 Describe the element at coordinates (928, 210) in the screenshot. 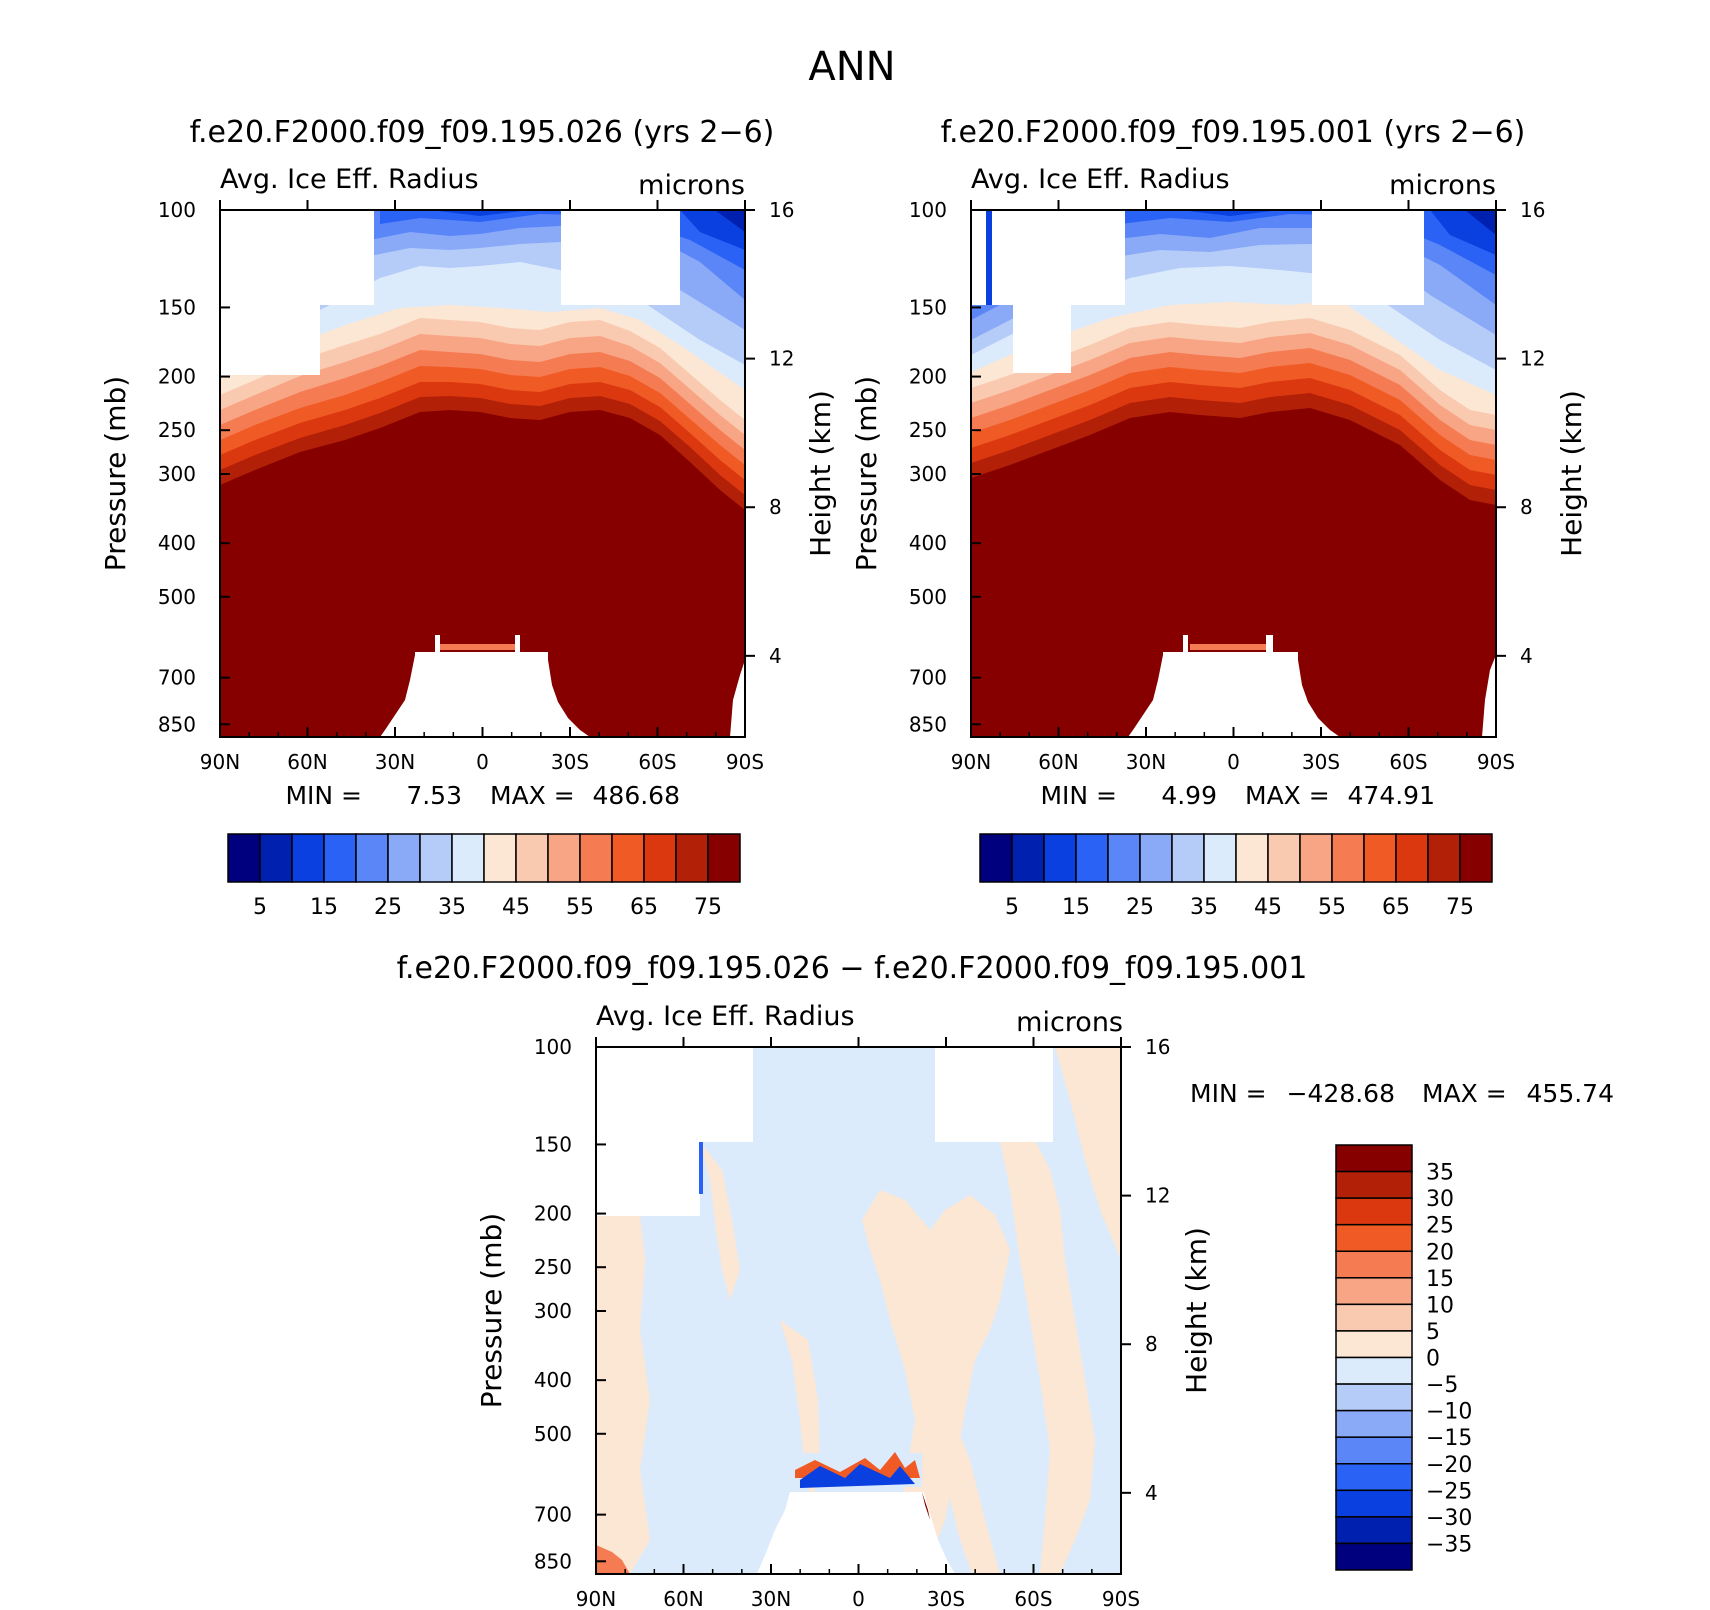

I see `panel-b-y-tick-label: 100` at that location.